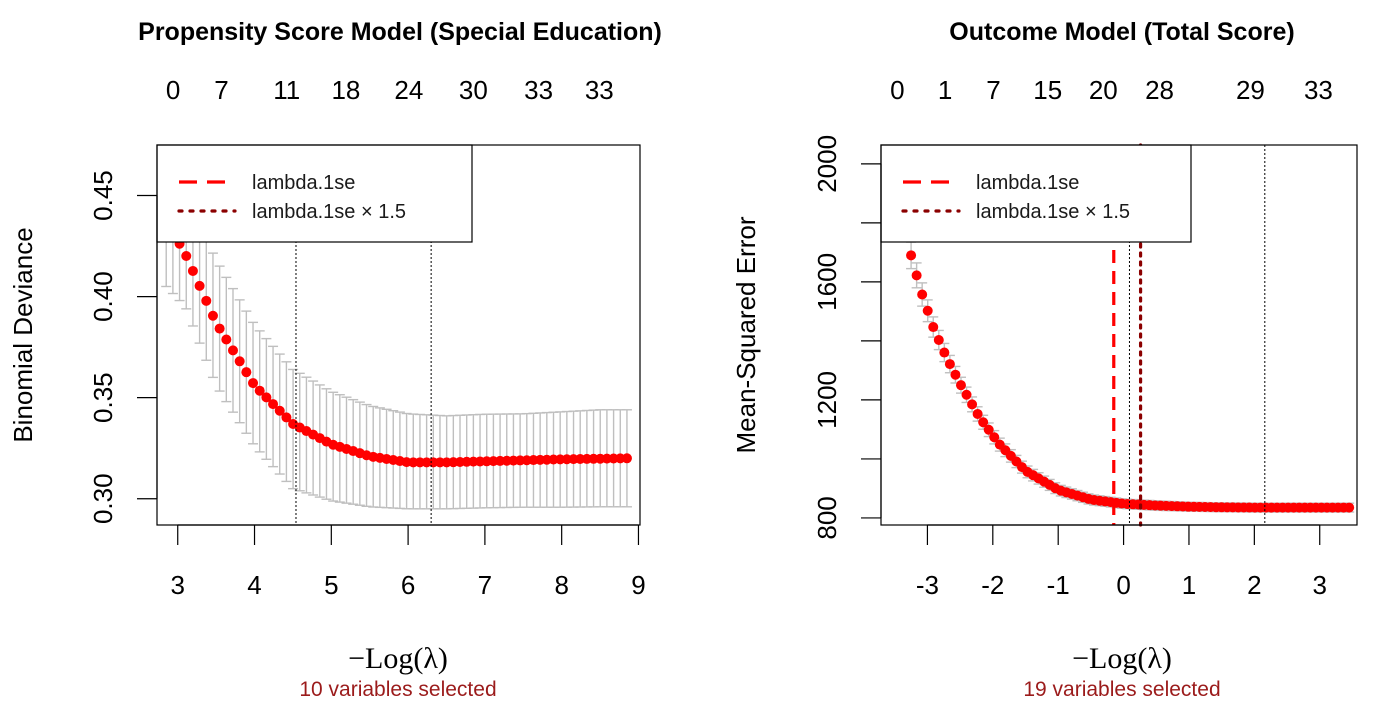 The width and height of the screenshot is (1382, 703). Describe the element at coordinates (103, 195) in the screenshot. I see `y-tick-label: 0.45` at that location.